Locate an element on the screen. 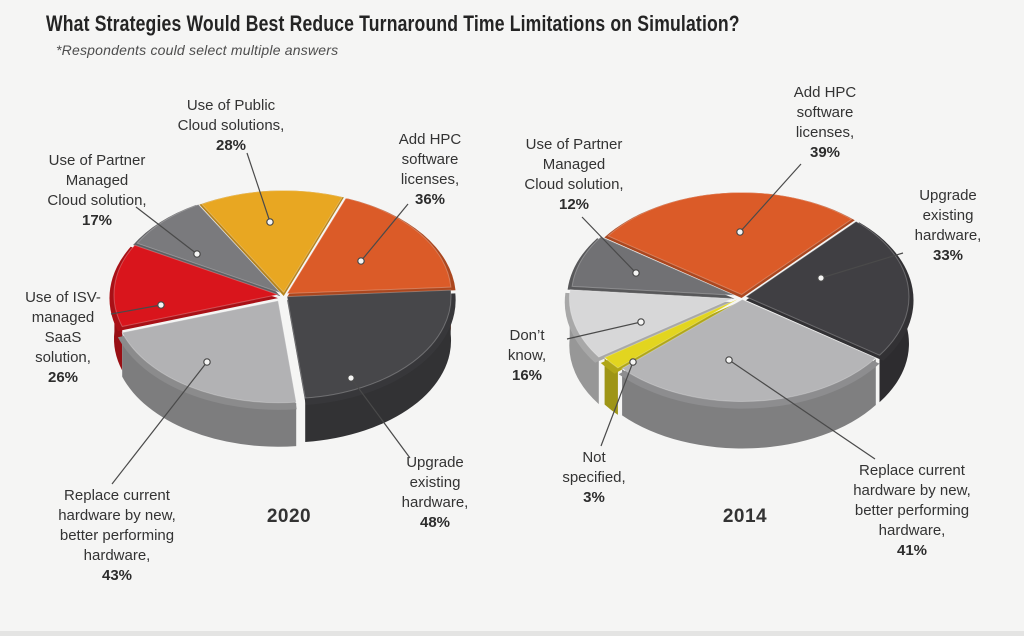 The image size is (1024, 636). bottom-edge-strip is located at coordinates (512, 633).